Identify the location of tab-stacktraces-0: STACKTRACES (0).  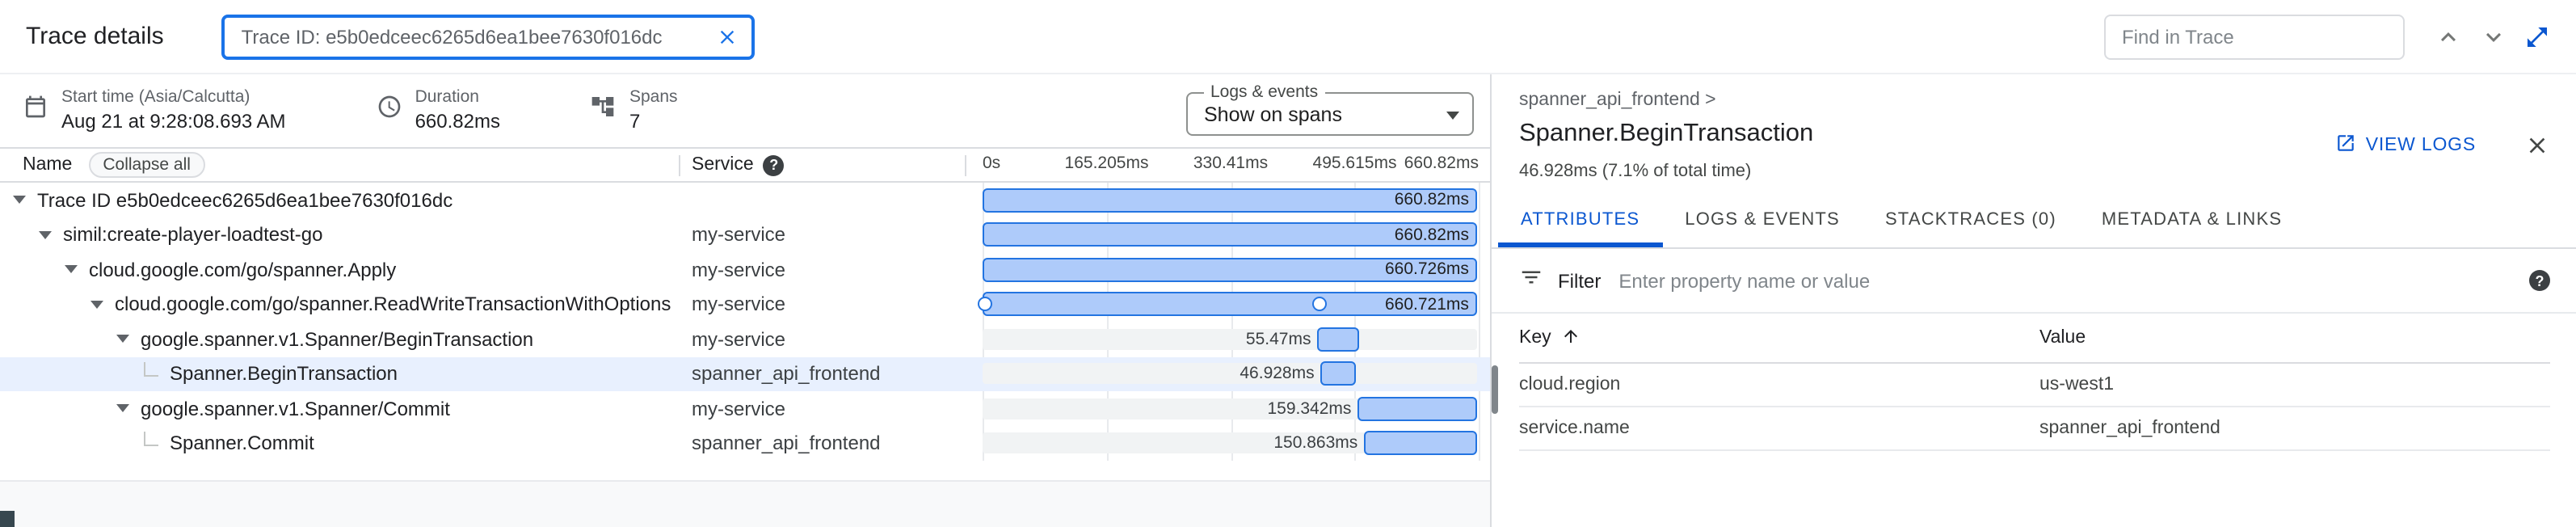
(1971, 222).